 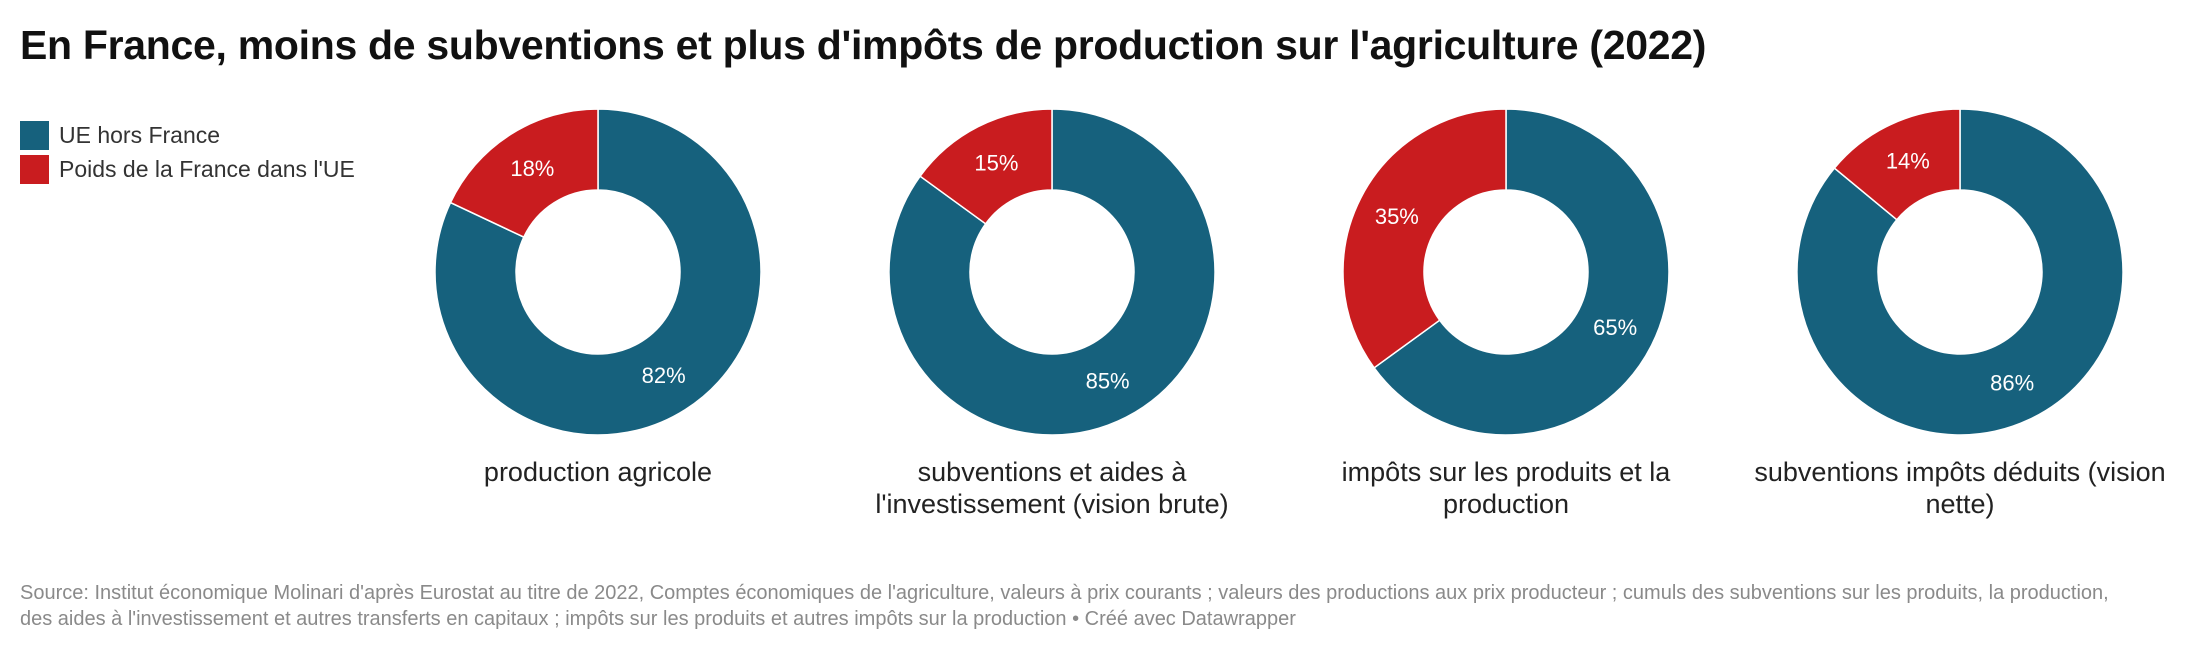 I want to click on chart-caption: production agricole, so click(x=598, y=472).